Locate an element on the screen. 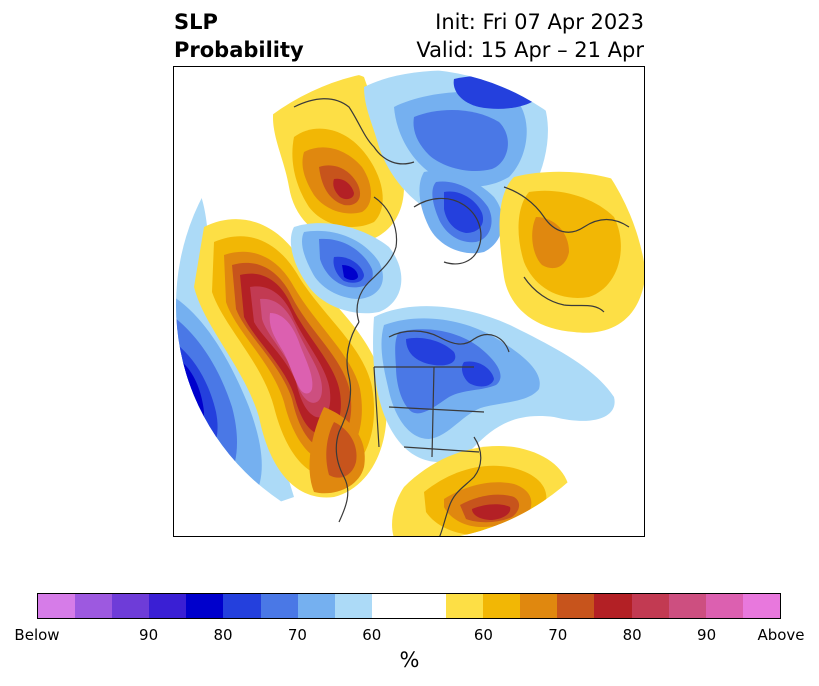  colorbar-ticks: Below 90 80 70 60 60 70 80 90 Above is located at coordinates (409, 636).